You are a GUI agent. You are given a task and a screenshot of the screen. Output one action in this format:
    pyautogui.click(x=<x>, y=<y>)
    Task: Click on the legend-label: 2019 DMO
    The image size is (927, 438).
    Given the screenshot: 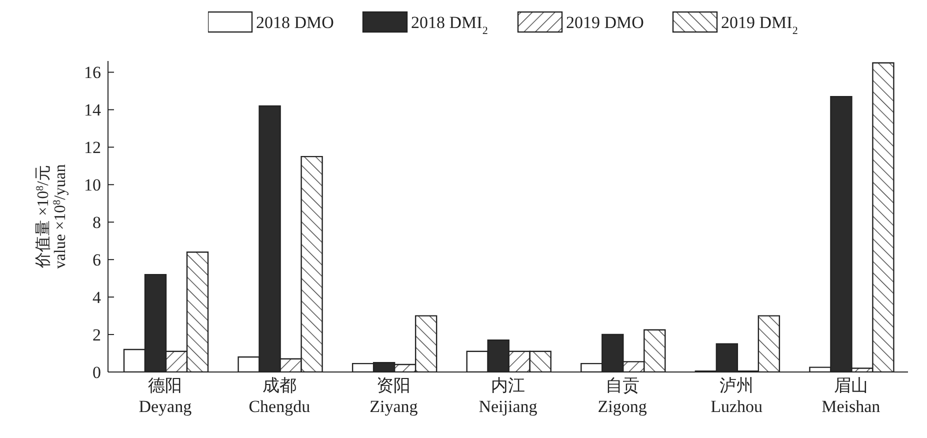 What is the action you would take?
    pyautogui.click(x=605, y=22)
    